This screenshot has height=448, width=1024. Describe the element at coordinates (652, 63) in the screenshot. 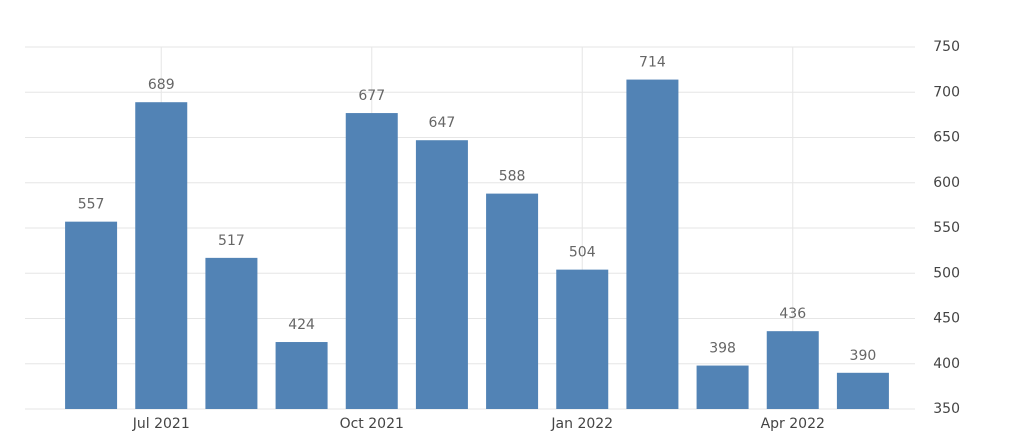

I see `value-label: 714` at that location.